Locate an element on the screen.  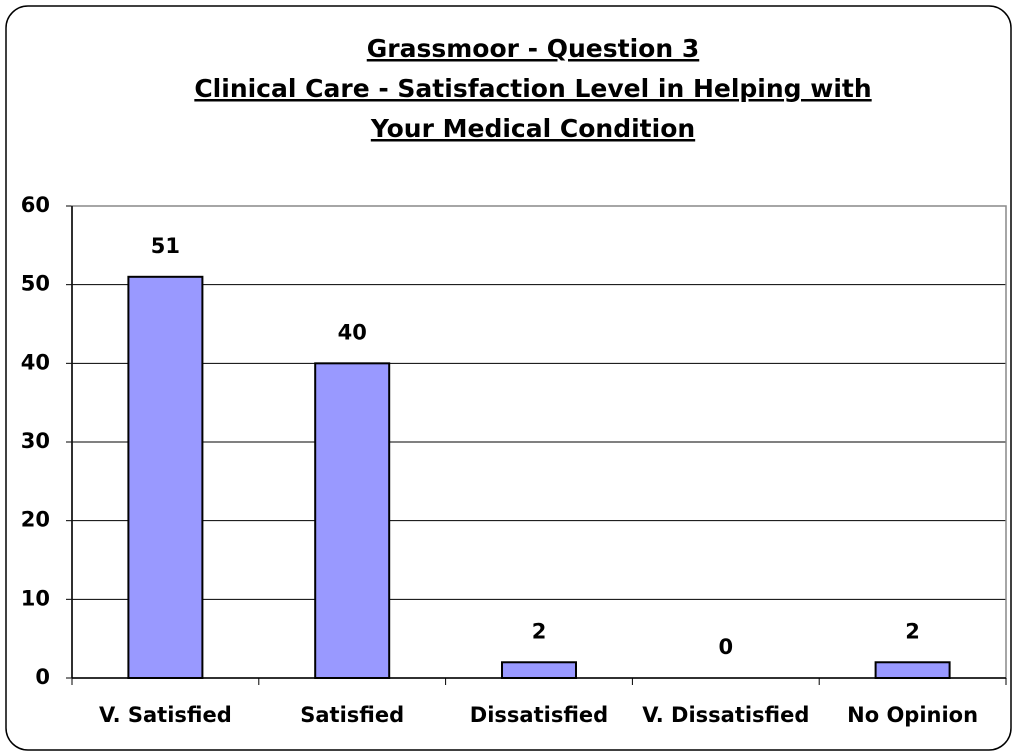
x-tick-label: No Opinion is located at coordinates (912, 715).